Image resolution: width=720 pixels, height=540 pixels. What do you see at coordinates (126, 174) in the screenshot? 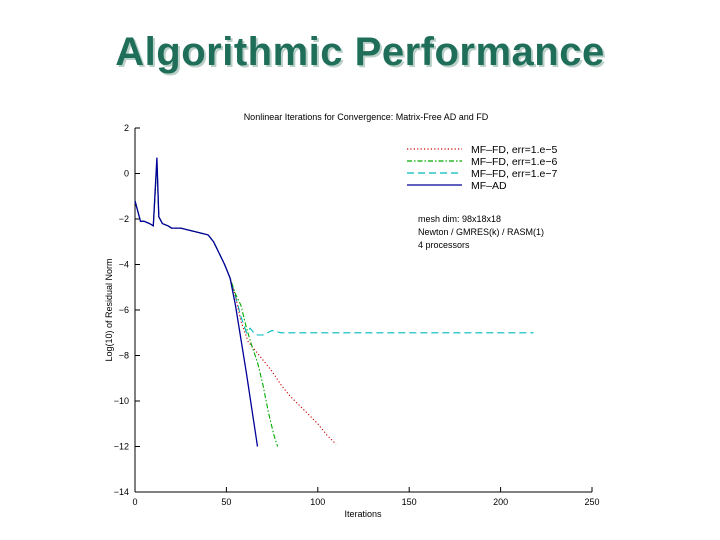
I see `y-tick-label: 0` at bounding box center [126, 174].